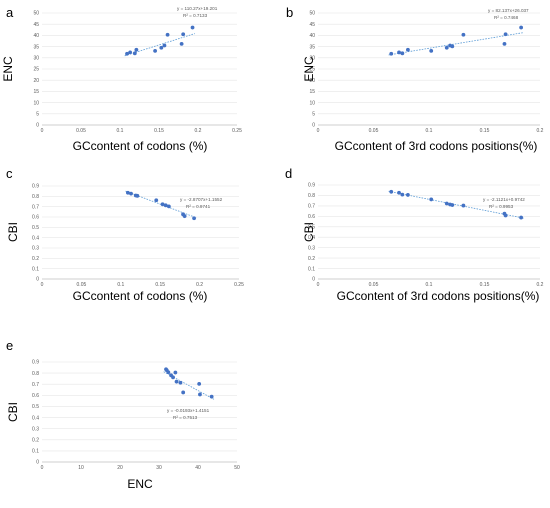 This screenshot has height=508, width=550. I want to click on x-tick-label: 10, so click(81, 468).